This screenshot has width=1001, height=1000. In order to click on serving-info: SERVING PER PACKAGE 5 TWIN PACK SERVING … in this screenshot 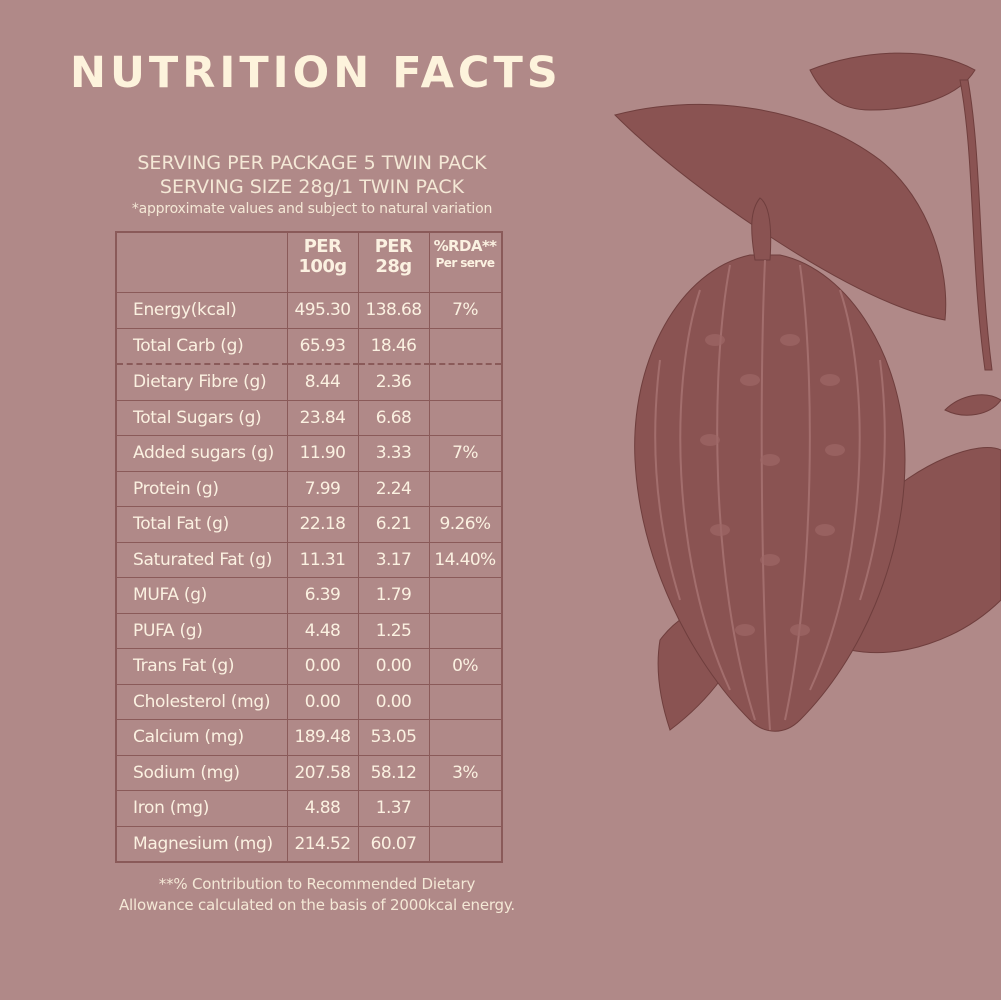, I will do `click(312, 185)`.